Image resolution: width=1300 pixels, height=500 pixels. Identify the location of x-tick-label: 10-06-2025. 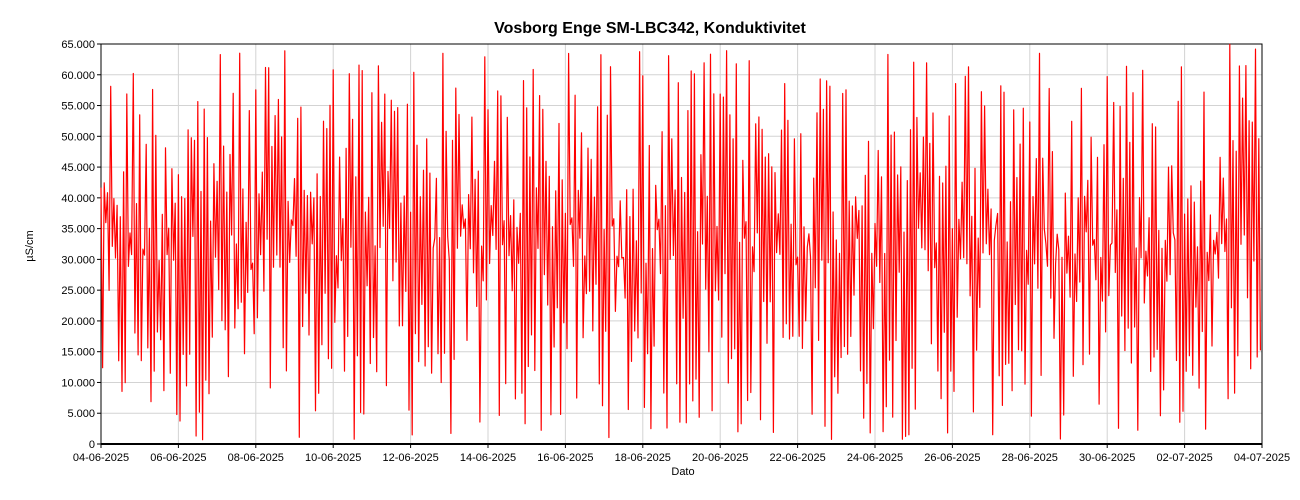
(333, 458).